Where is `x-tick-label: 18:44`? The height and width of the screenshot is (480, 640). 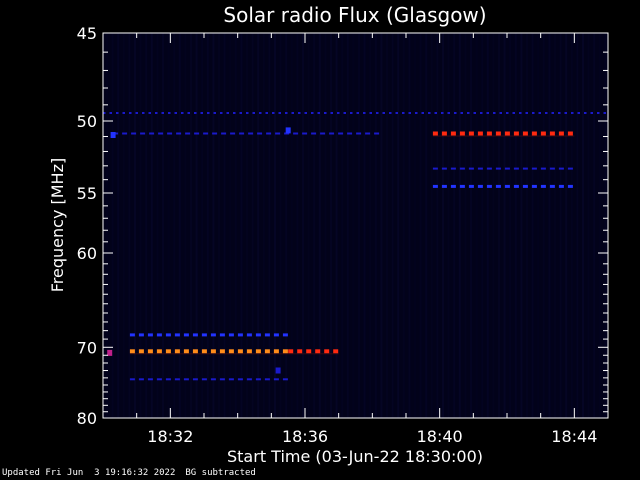
x-tick-label: 18:44 is located at coordinates (574, 436).